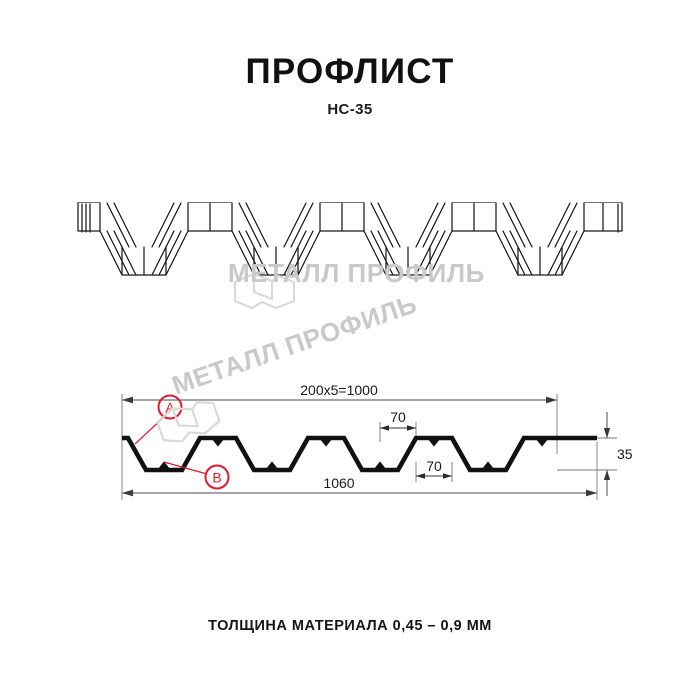 The width and height of the screenshot is (700, 700). Describe the element at coordinates (359, 486) in the screenshot. I see `dimension-overall-width: 1060` at that location.